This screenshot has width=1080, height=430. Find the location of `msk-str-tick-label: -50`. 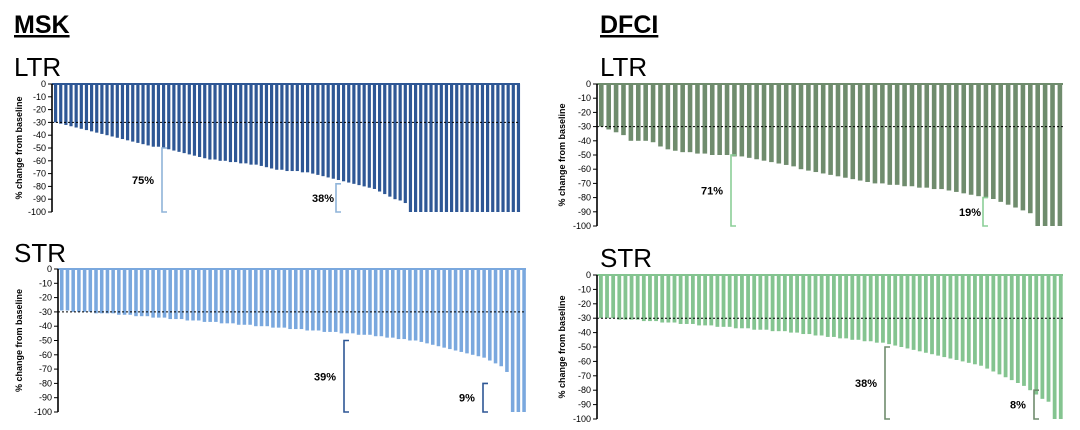

msk-str-tick-label: -50 is located at coordinates (45, 341).